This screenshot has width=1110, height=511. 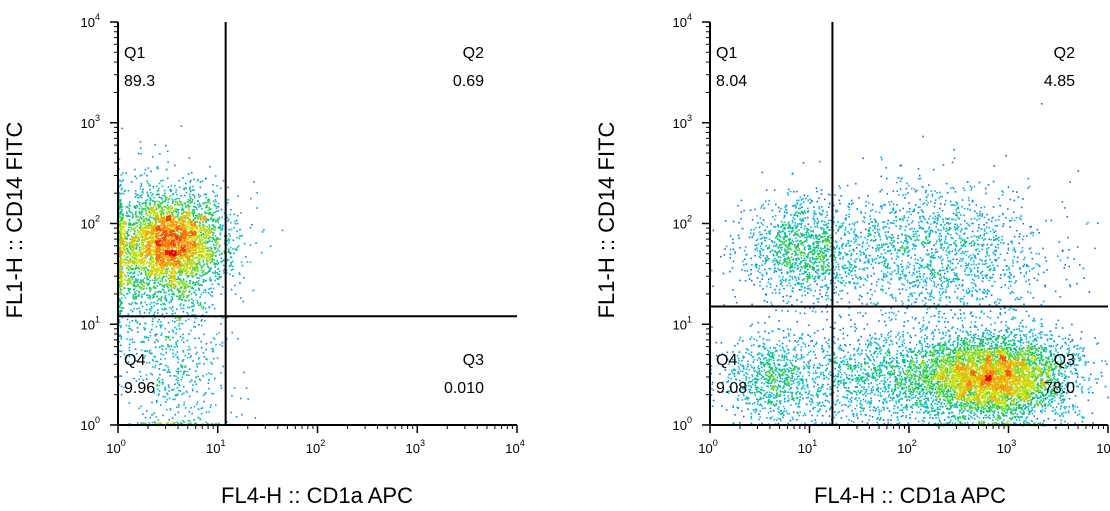 I want to click on y-tick-label: 104, so click(x=90, y=21).